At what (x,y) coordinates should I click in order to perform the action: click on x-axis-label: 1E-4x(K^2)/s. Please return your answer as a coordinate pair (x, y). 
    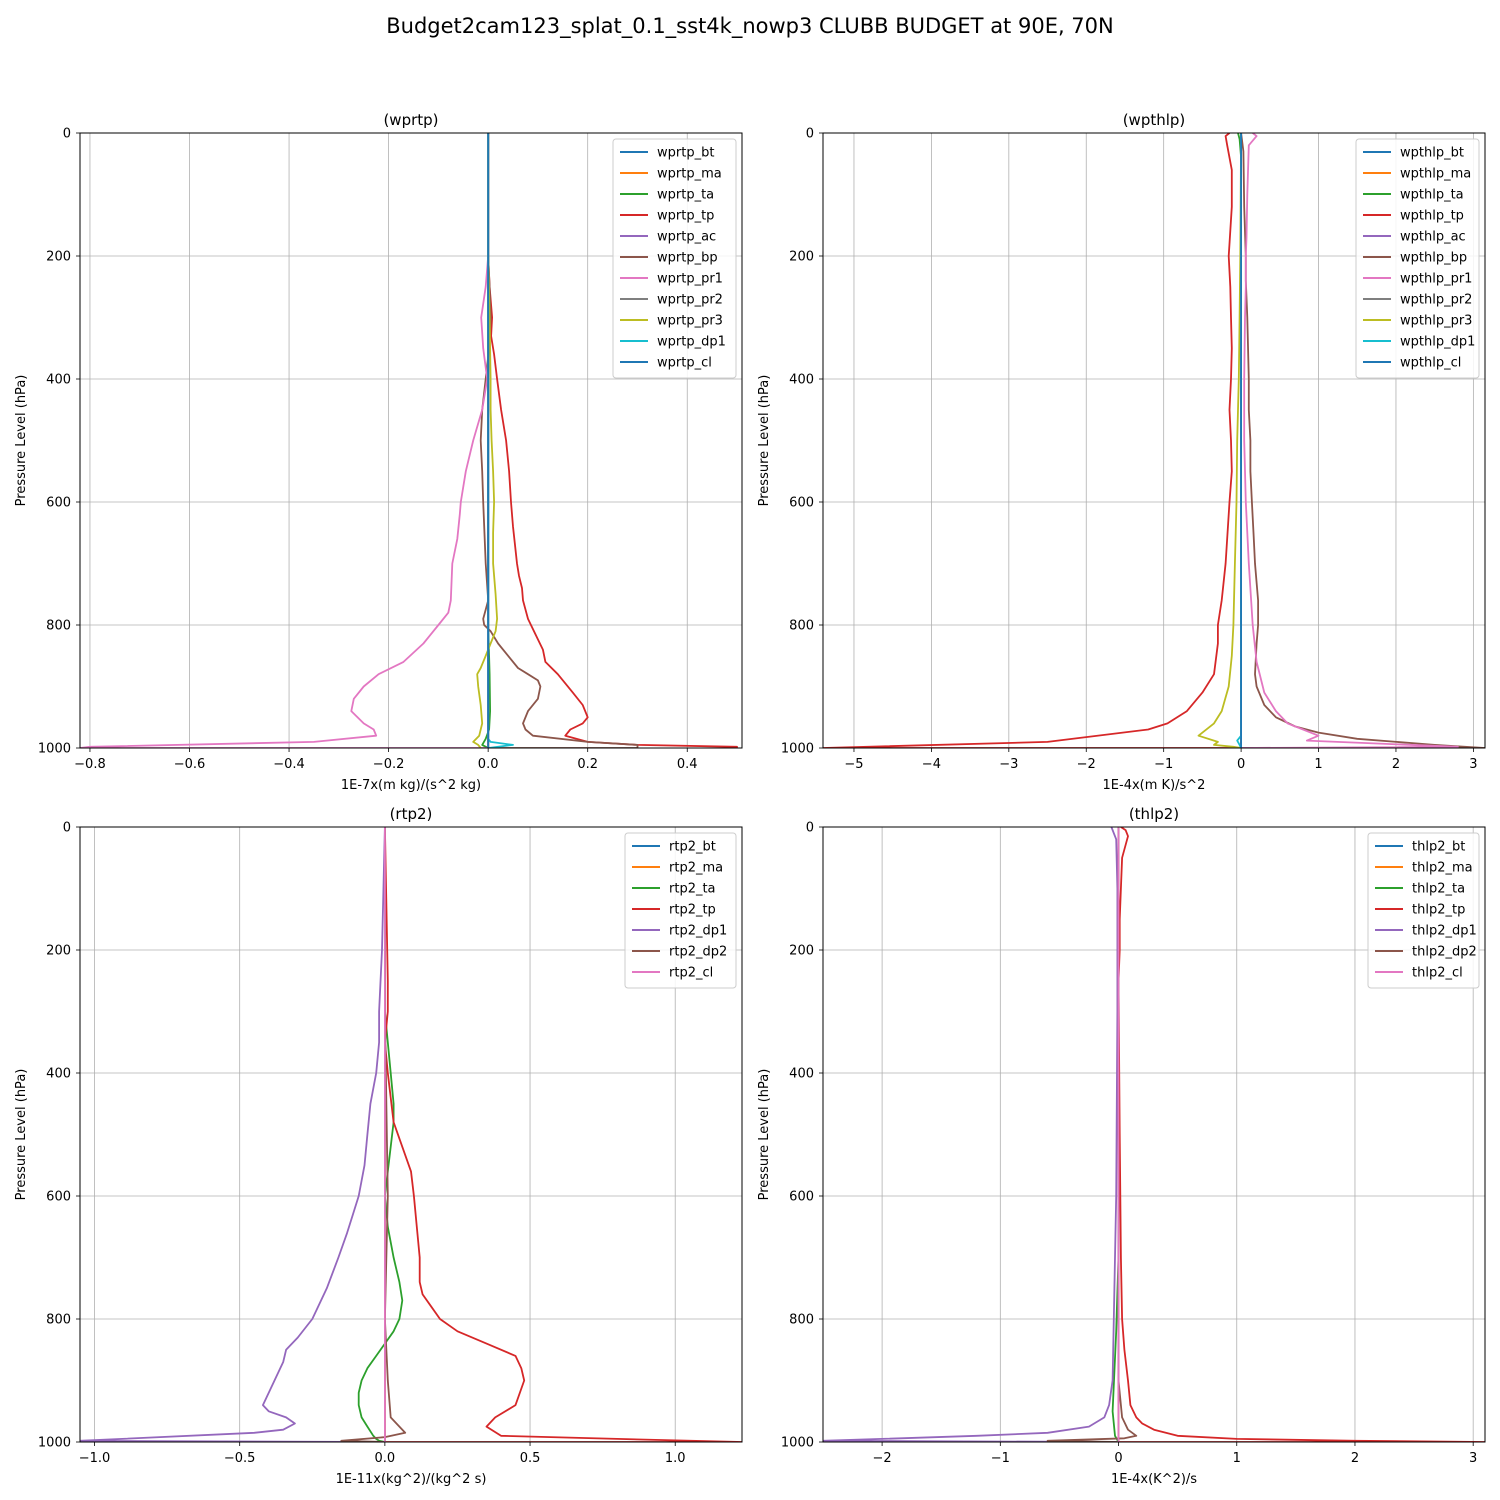
    Looking at the image, I should click on (1154, 1479).